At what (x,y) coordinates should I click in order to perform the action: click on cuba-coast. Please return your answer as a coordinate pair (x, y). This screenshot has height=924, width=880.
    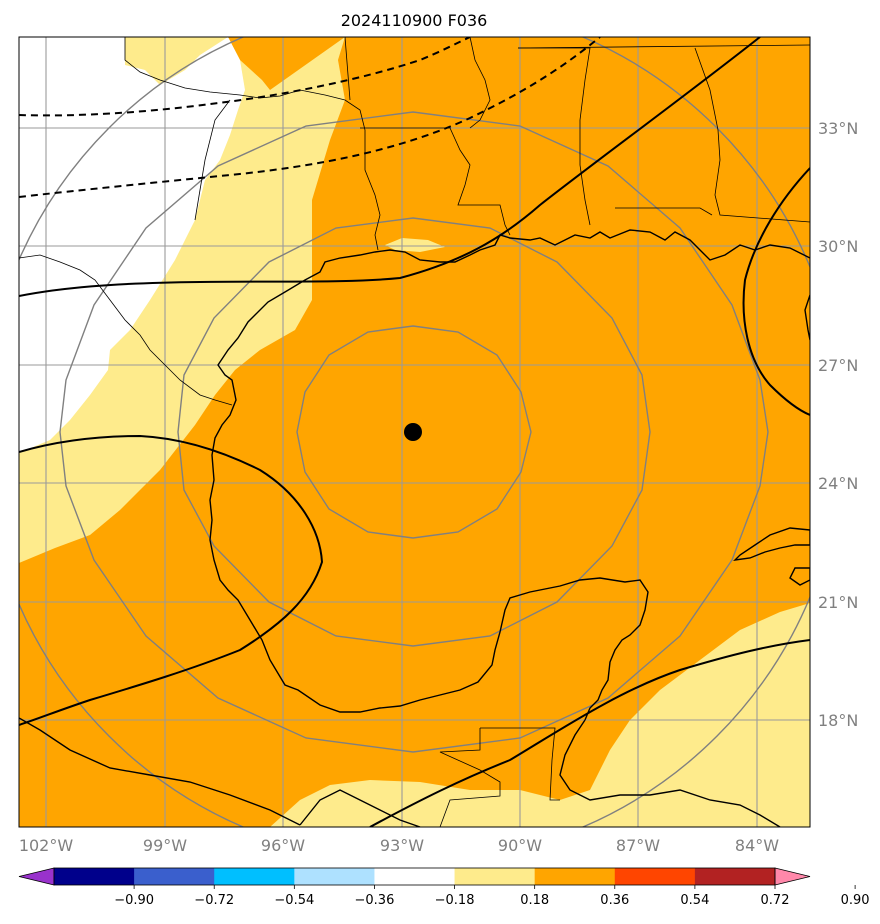
    Looking at the image, I should click on (771, 544).